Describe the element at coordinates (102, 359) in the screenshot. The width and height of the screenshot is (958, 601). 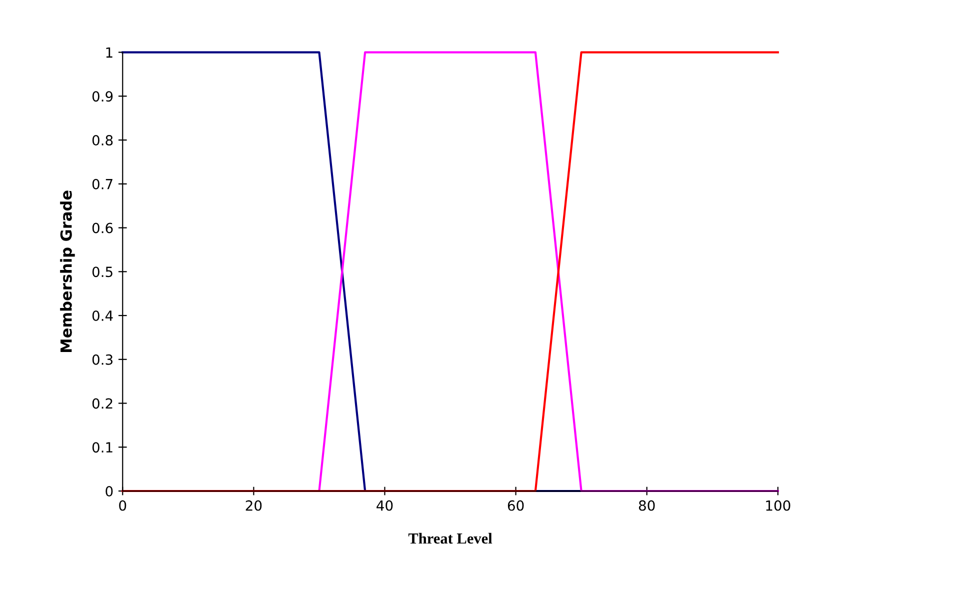
I see `y-tick-label: 0.3` at that location.